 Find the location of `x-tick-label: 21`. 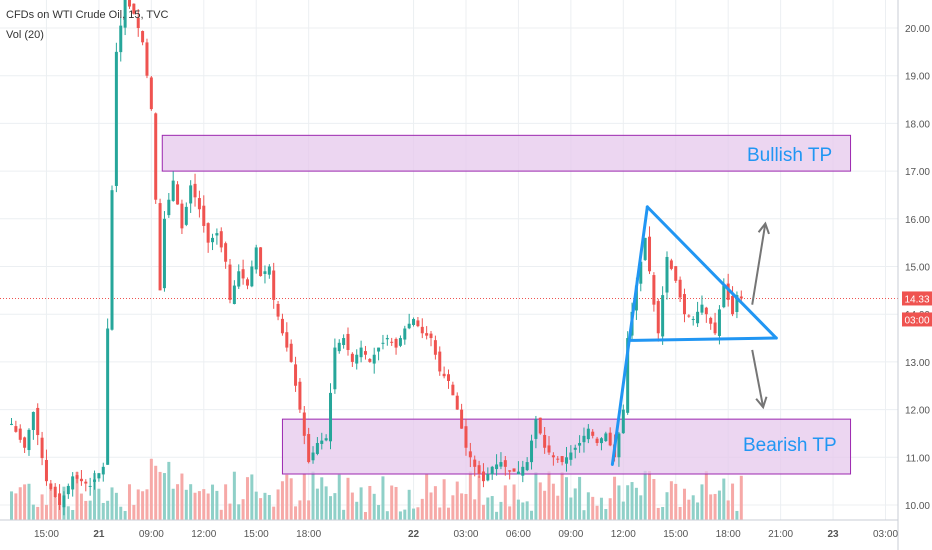

x-tick-label: 21 is located at coordinates (99, 534).